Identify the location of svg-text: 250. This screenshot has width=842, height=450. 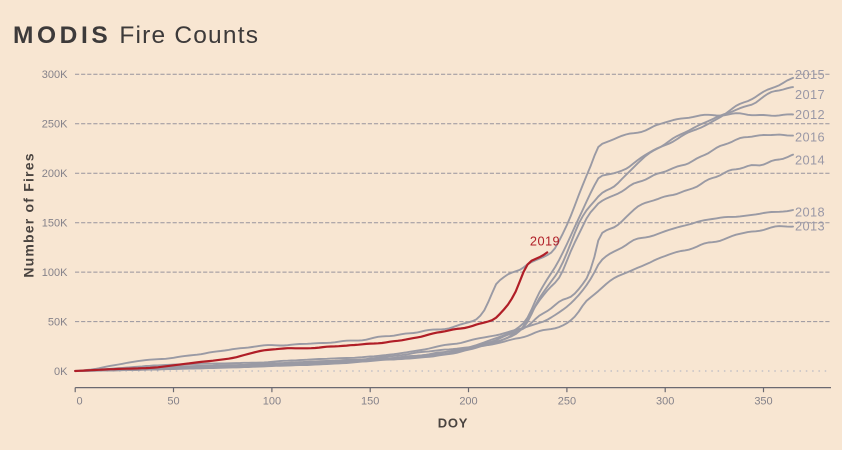
(567, 402).